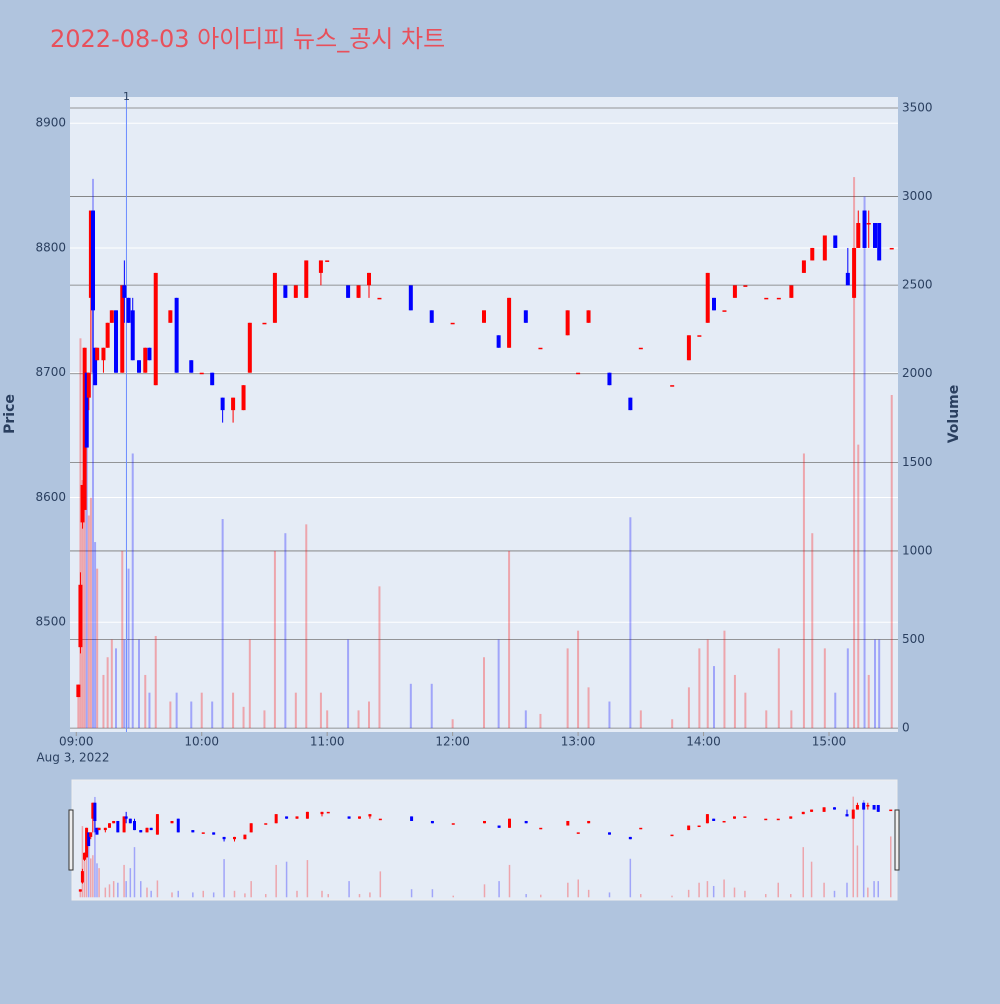 The image size is (1000, 1004). I want to click on chart-title: 2022-08-03 아이디피 뉴스_공시 차트, so click(247, 39).